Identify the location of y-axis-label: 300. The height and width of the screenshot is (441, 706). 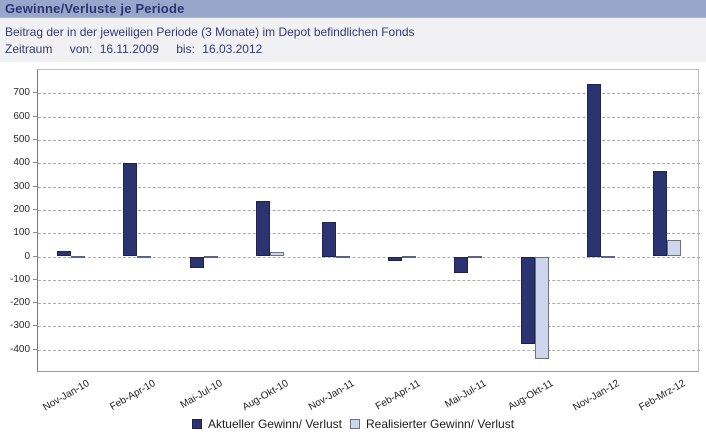
(21, 186).